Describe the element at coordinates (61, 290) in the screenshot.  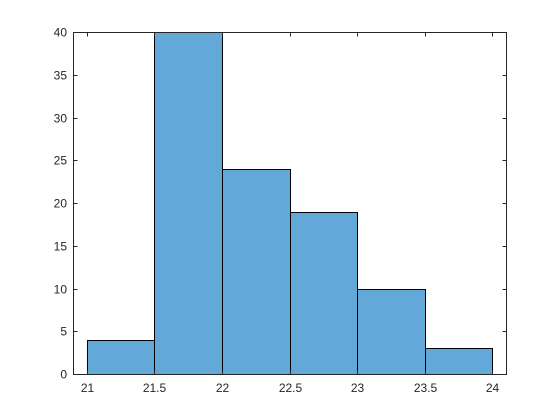
I see `y-tick-label: 10` at that location.